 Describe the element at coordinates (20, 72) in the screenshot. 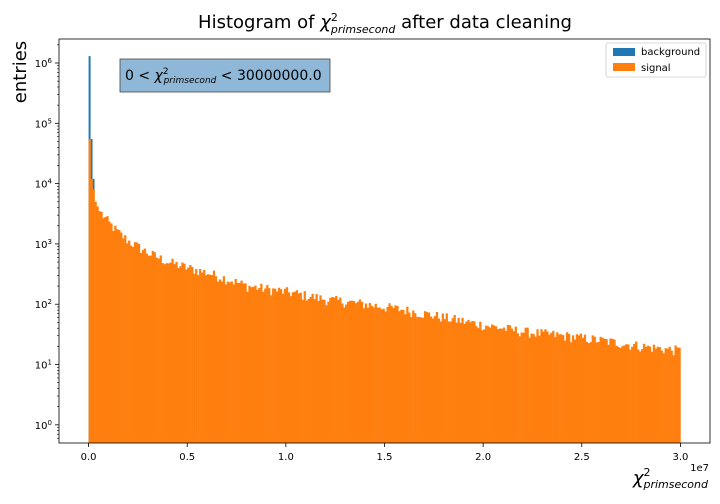

I see `y-axis-label: entries` at that location.